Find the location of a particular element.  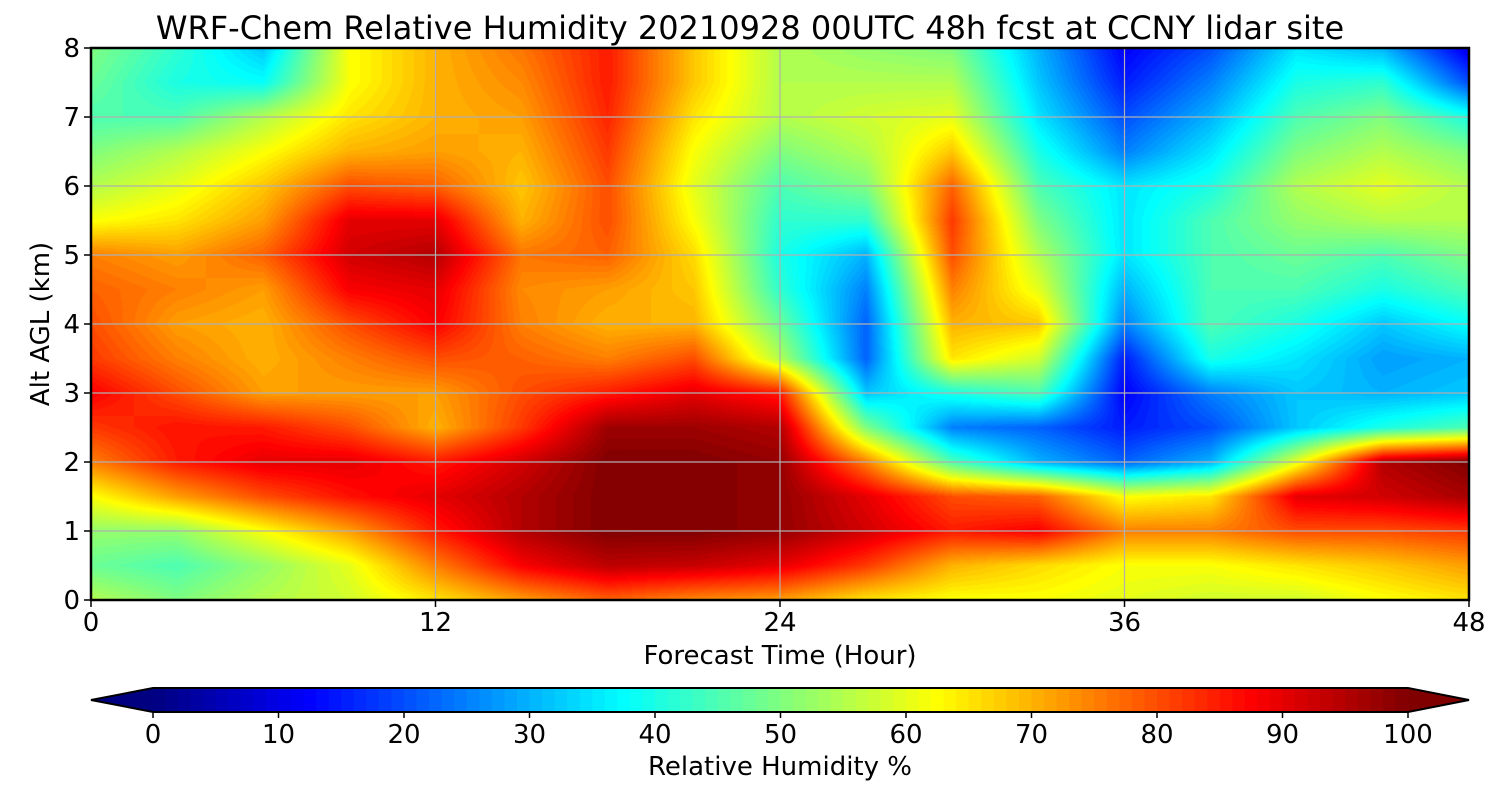

colorbar-tick-label: 70 is located at coordinates (1031, 735).